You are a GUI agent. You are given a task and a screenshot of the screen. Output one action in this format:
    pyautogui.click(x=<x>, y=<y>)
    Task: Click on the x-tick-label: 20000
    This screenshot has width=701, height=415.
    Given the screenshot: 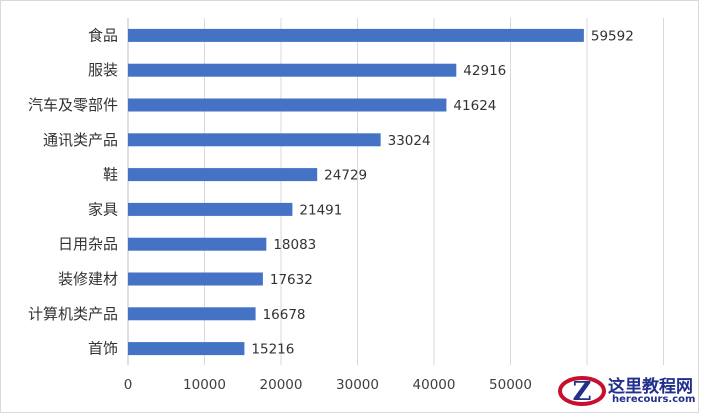 What is the action you would take?
    pyautogui.click(x=281, y=385)
    